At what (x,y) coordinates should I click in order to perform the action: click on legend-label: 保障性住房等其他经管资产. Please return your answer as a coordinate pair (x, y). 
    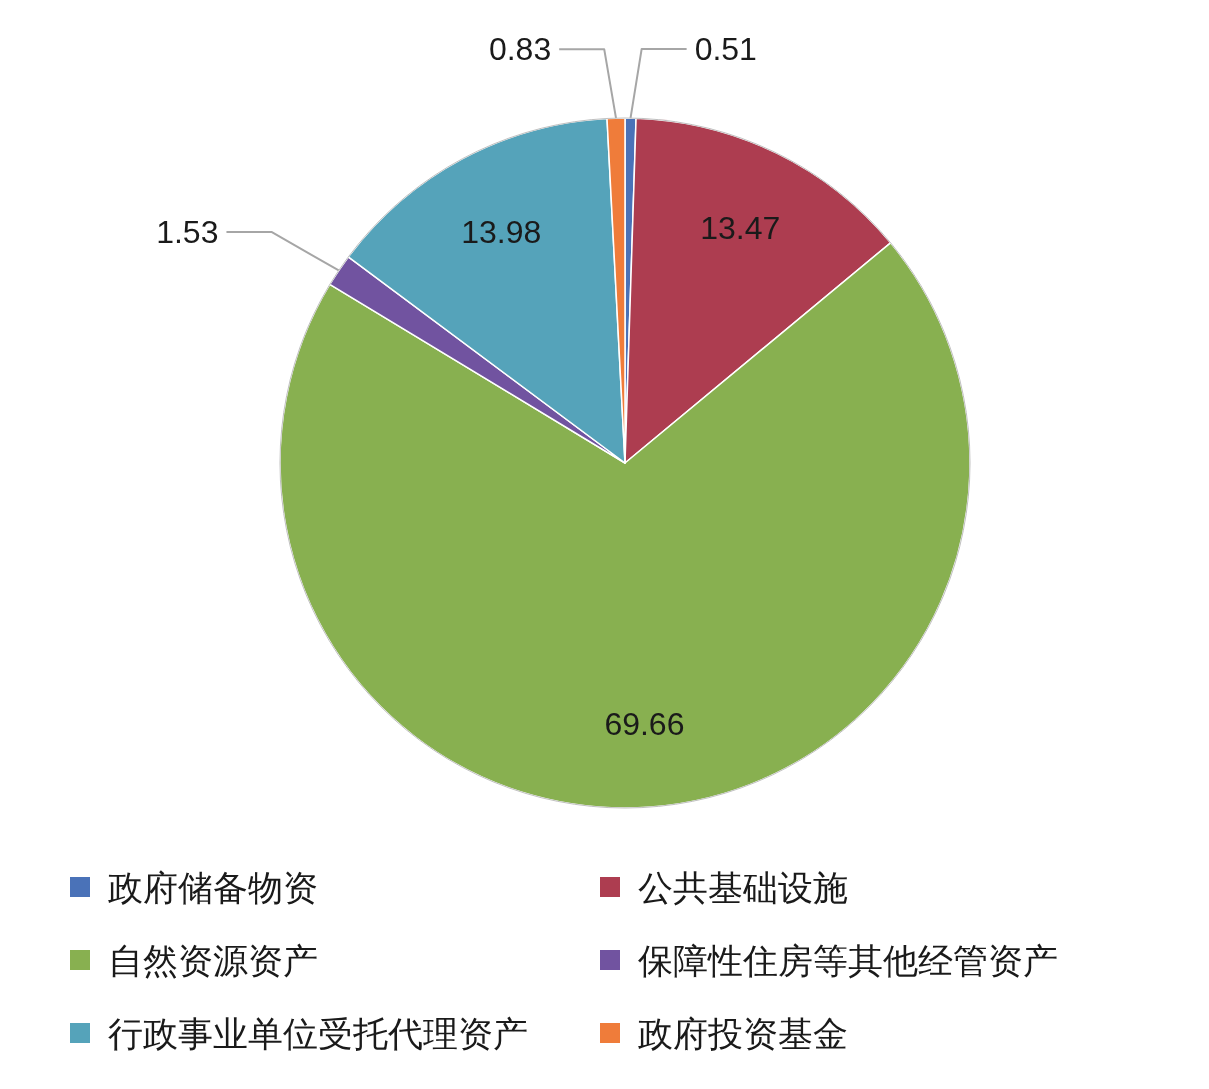
    Looking at the image, I should click on (848, 960).